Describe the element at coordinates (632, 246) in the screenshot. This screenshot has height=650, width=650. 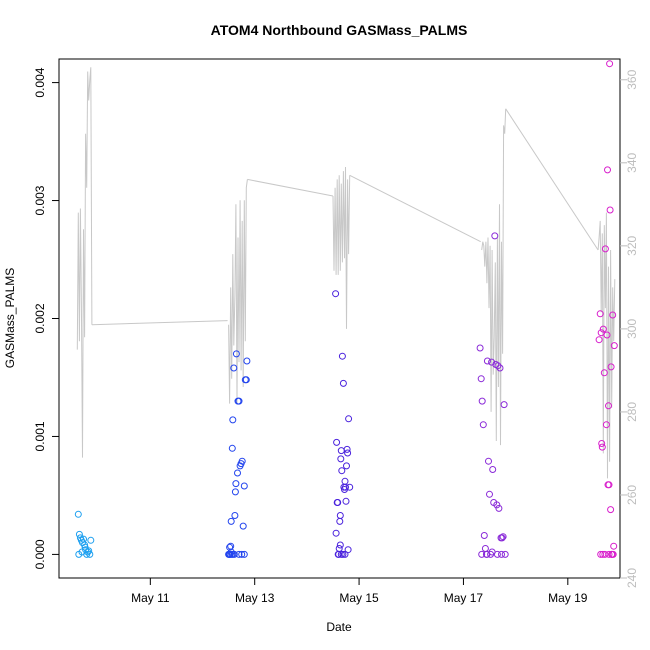
I see `y2-tick-label: 320` at that location.